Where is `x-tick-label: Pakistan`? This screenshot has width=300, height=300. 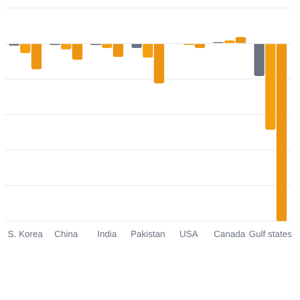 x-tick-label: Pakistan is located at coordinates (148, 234).